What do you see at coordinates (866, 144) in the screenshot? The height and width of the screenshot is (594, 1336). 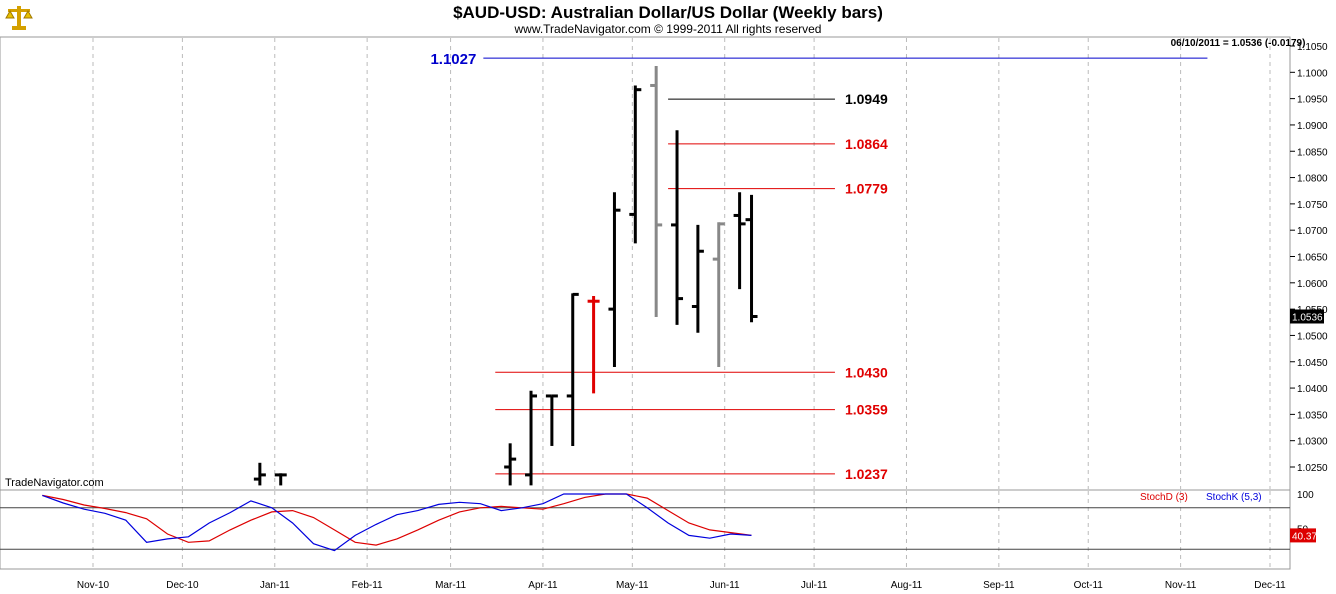 I see `level-label: 1.0864` at bounding box center [866, 144].